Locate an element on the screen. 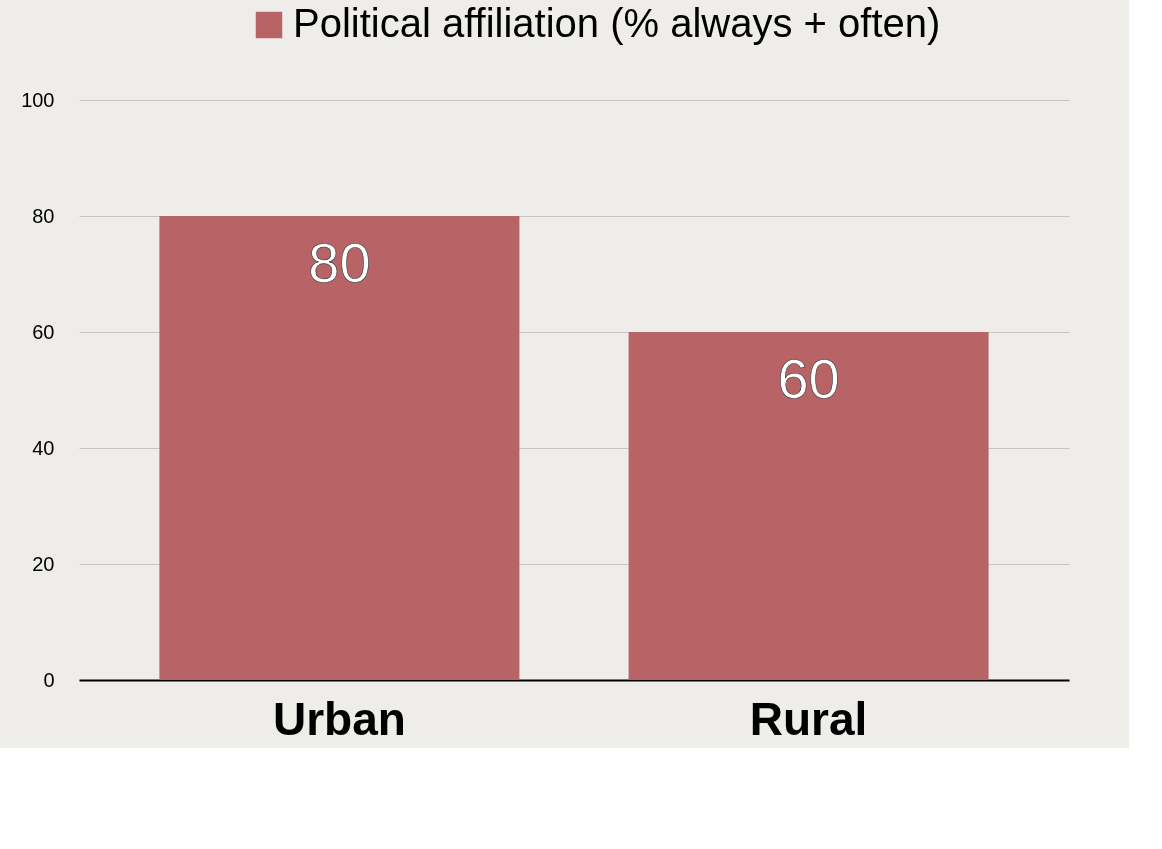 The image size is (1162, 849). y-tick-label: 0 is located at coordinates (49, 679).